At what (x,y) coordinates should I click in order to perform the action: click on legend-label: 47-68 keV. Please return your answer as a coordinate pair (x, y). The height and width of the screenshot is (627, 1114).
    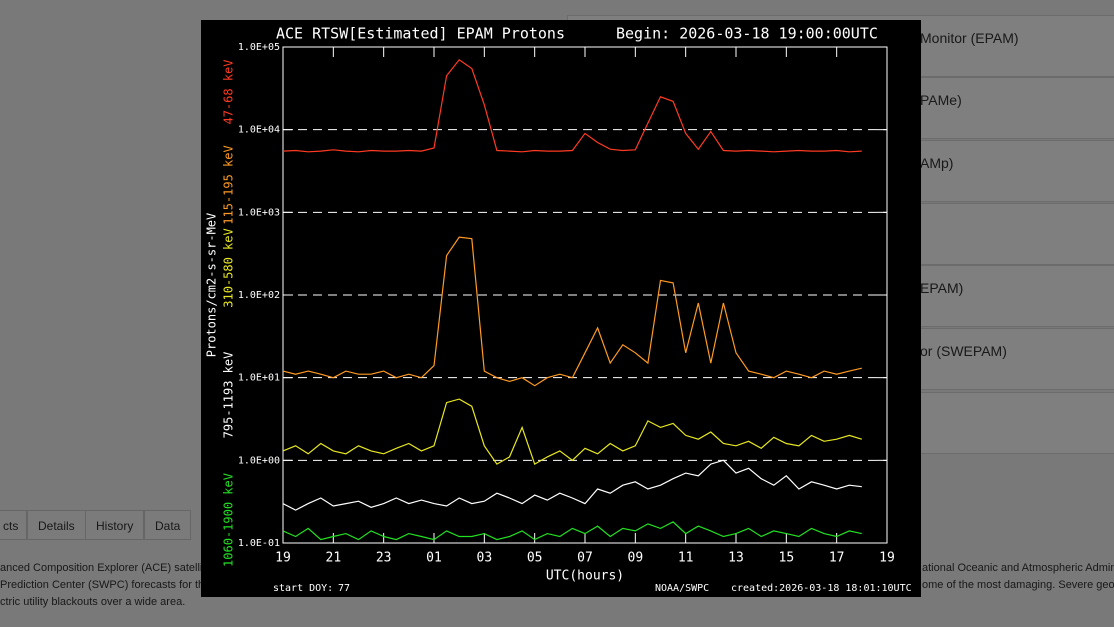
    Looking at the image, I should click on (229, 91).